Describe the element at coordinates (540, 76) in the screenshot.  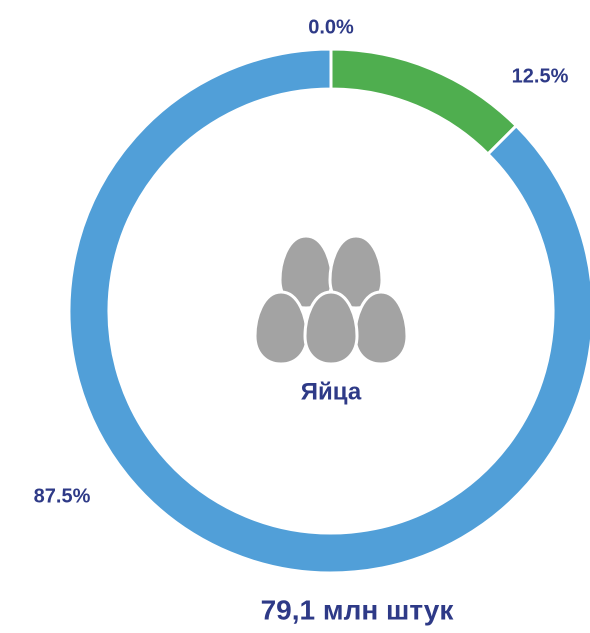
I see `data-label: 12.5%` at that location.